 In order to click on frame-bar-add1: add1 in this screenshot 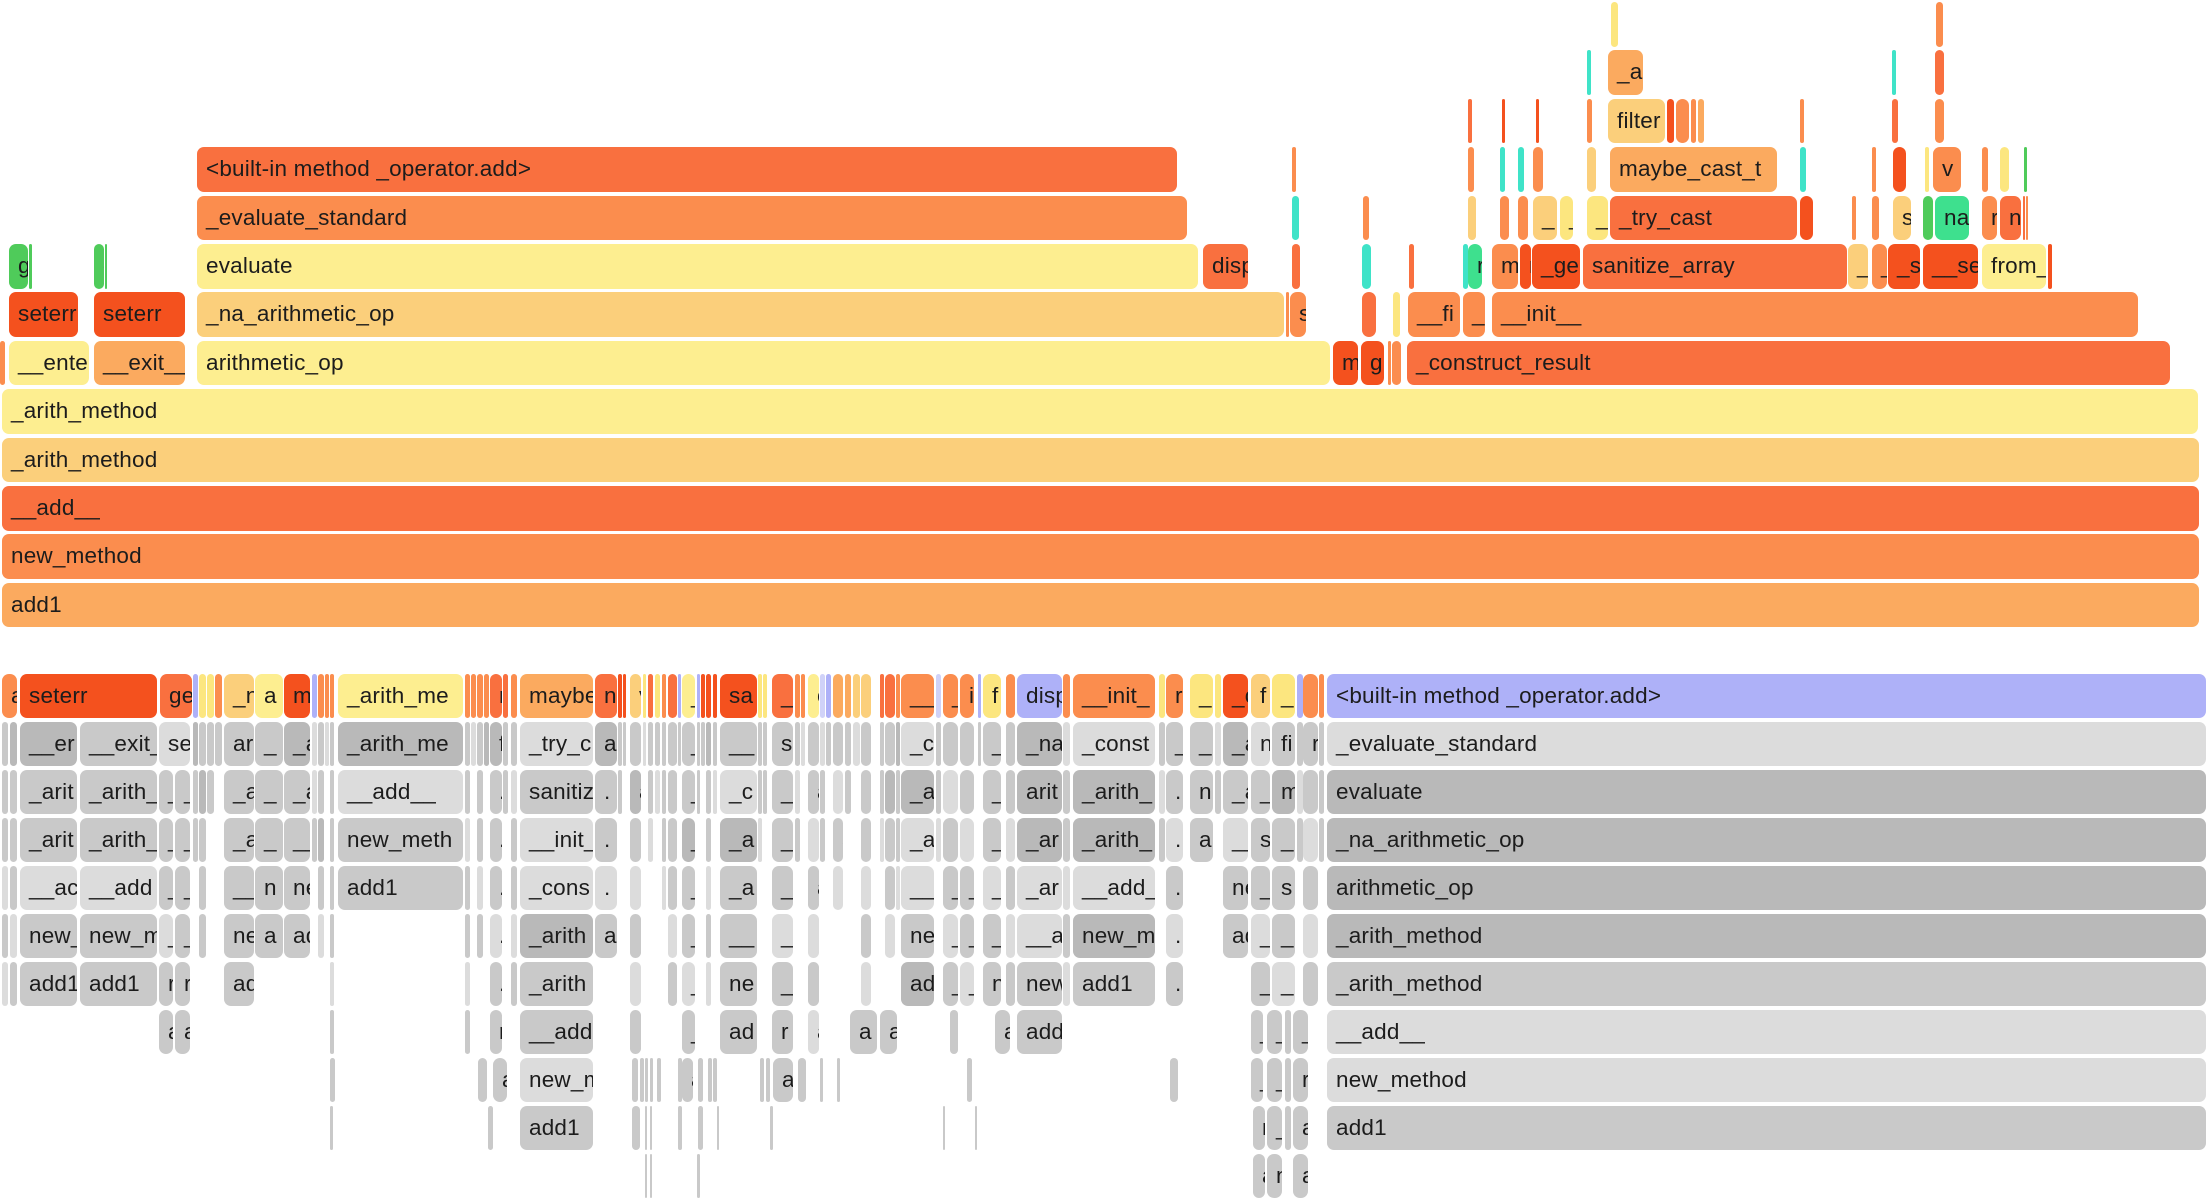, I will do `click(400, 888)`.